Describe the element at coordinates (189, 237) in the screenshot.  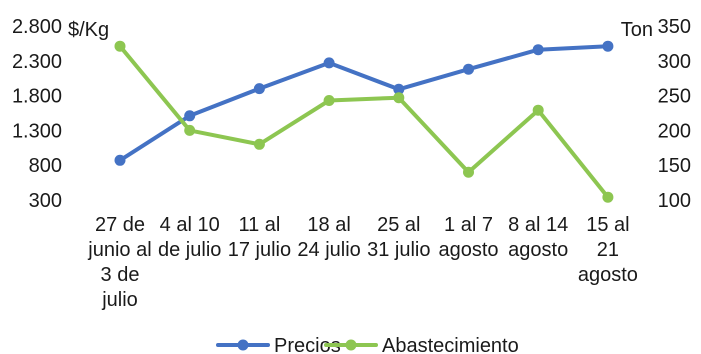
I see `x-tick-label: 4 al 10 de julio` at that location.